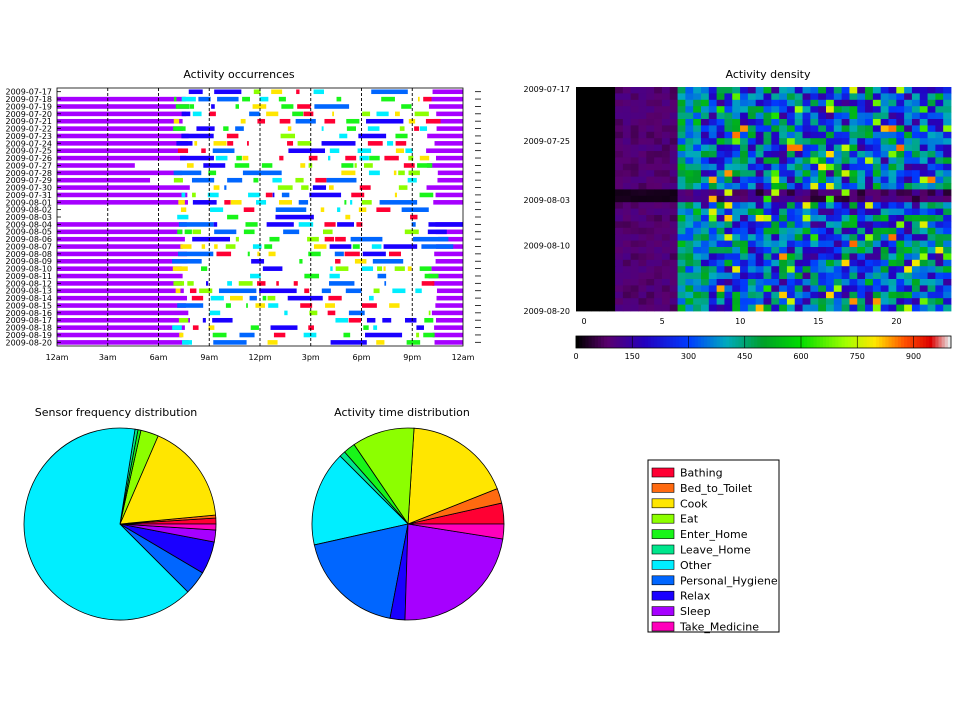  I want to click on legend-swatch, so click(663, 488).